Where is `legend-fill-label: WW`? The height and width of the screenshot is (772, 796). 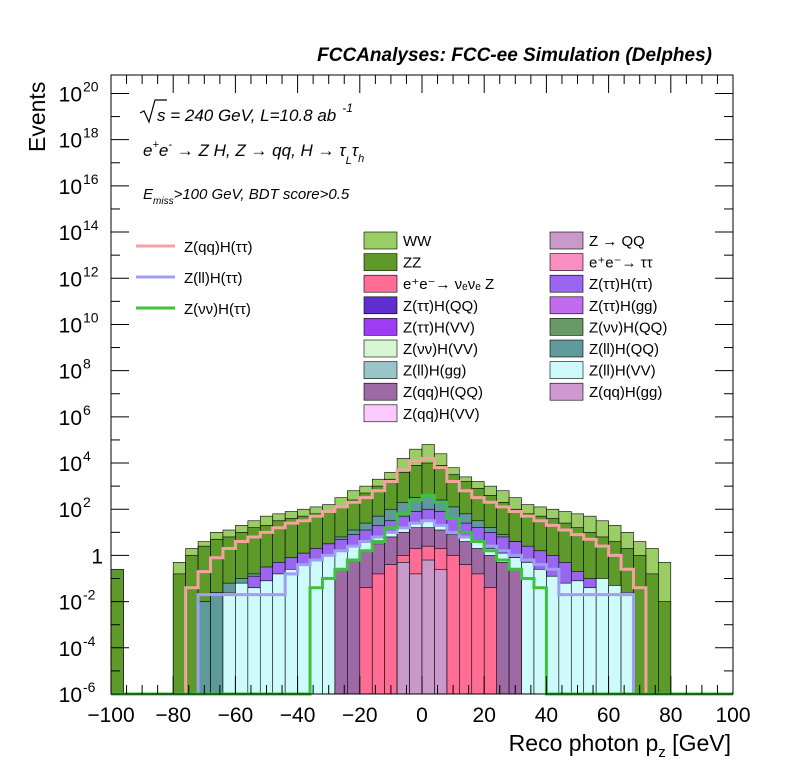 legend-fill-label: WW is located at coordinates (417, 241).